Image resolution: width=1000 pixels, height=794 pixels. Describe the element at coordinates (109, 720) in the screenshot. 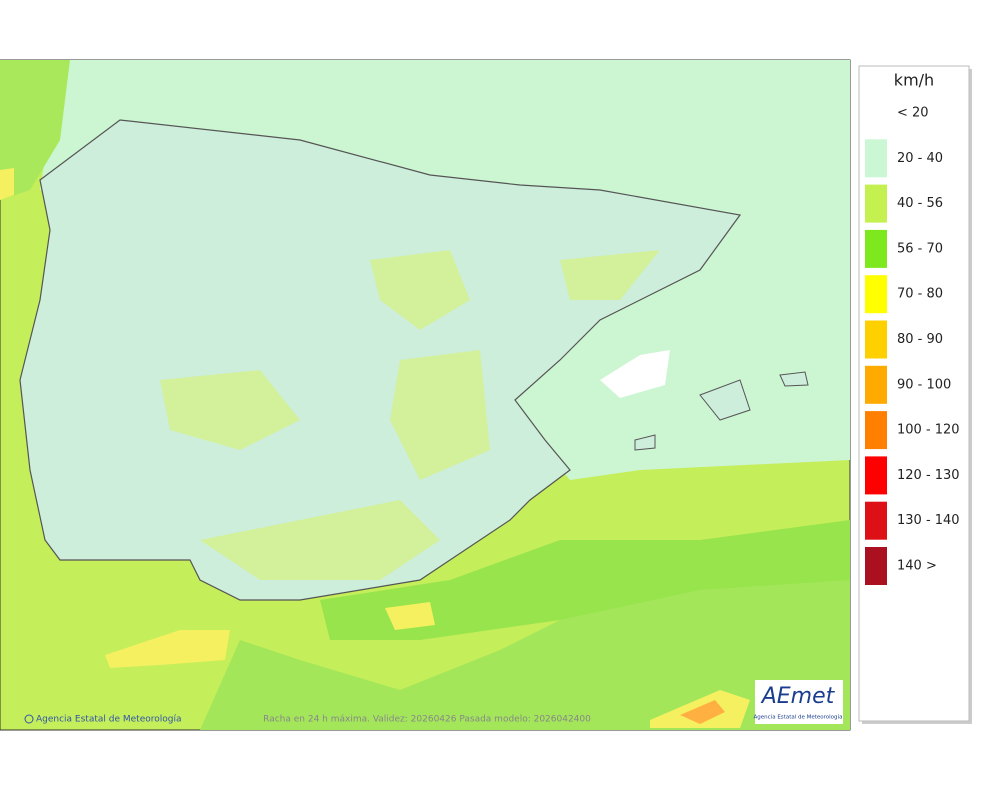

I see `credit: Agencia Estatal de Meteorología` at that location.